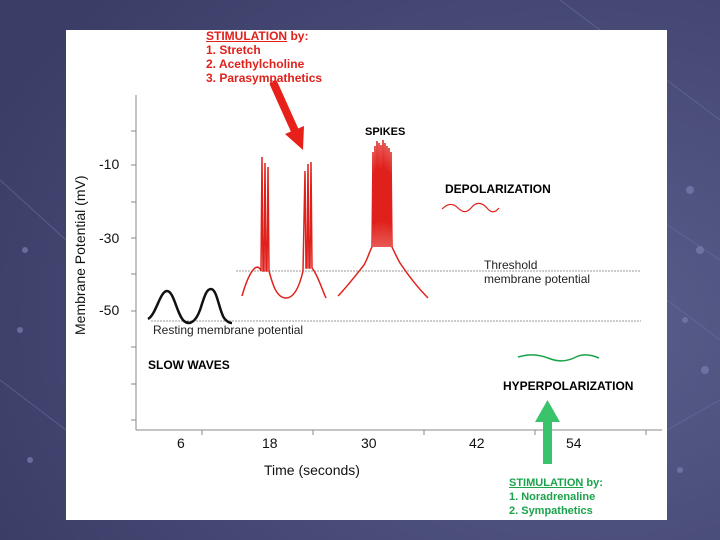 Image resolution: width=720 pixels, height=540 pixels. Describe the element at coordinates (551, 511) in the screenshot. I see `stimulation-inhibitory-item: 2. Sympathetics` at that location.